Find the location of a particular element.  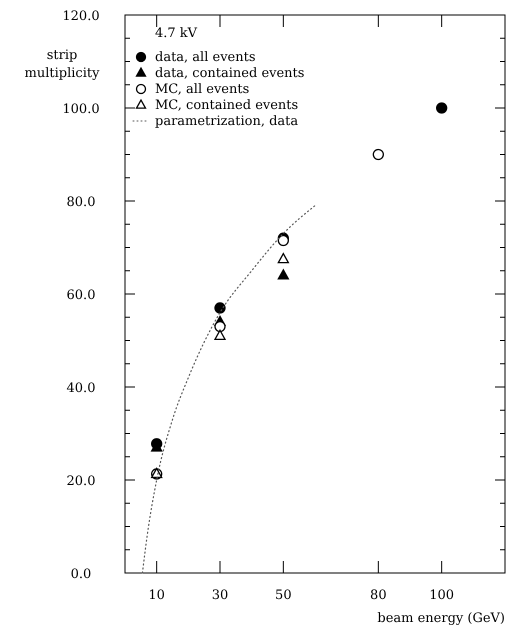

y-axis-title: strip multiplicity is located at coordinates (62, 64).